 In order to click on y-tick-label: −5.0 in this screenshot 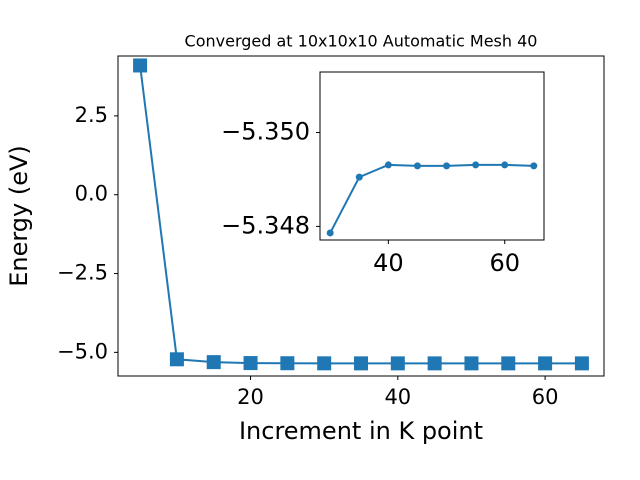, I will do `click(82, 351)`.